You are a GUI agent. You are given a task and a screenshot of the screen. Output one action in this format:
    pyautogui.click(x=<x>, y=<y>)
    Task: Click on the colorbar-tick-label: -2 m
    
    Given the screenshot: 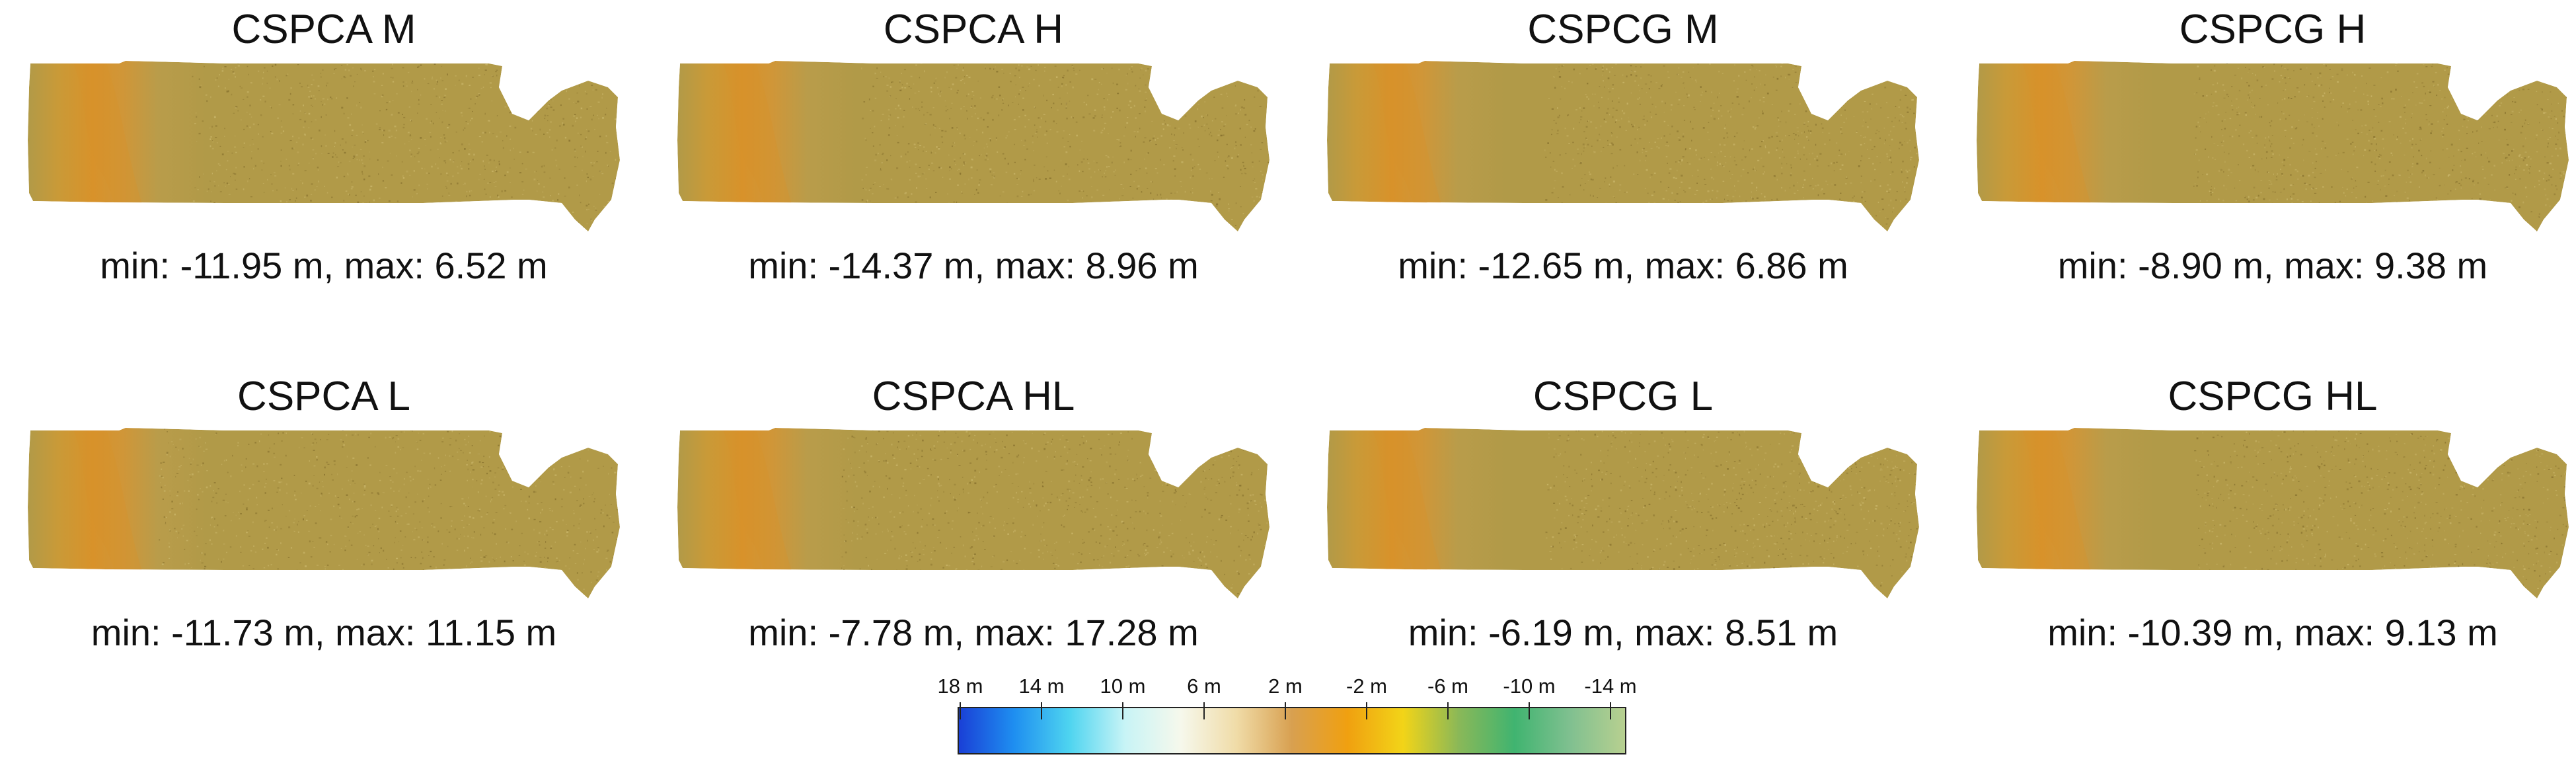 What is the action you would take?
    pyautogui.click(x=1366, y=686)
    